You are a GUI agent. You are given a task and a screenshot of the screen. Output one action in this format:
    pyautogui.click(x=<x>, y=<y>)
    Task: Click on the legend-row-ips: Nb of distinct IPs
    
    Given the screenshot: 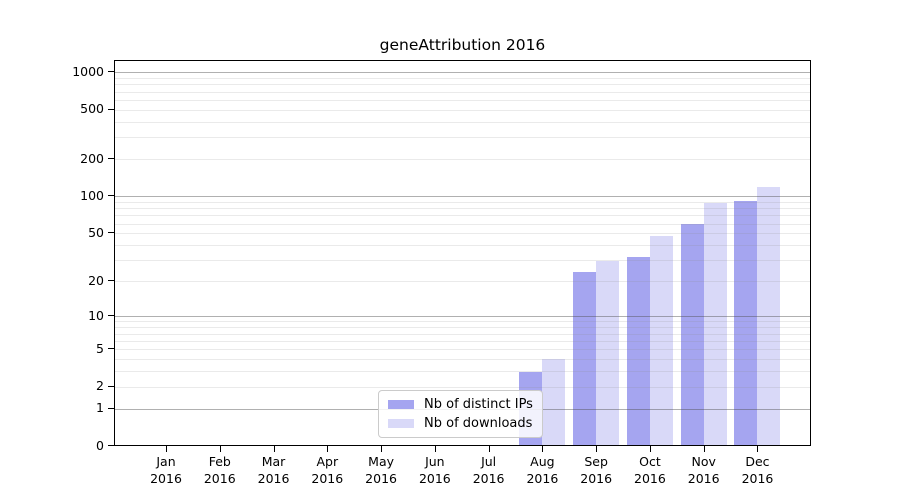 What is the action you would take?
    pyautogui.click(x=465, y=404)
    